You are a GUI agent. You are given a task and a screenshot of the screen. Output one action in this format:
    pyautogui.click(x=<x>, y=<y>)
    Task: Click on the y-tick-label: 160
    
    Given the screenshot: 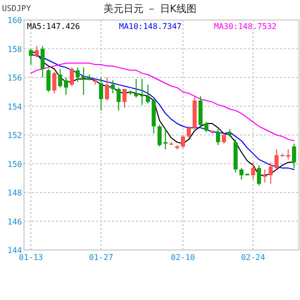 What is the action you would take?
    pyautogui.click(x=15, y=20)
    